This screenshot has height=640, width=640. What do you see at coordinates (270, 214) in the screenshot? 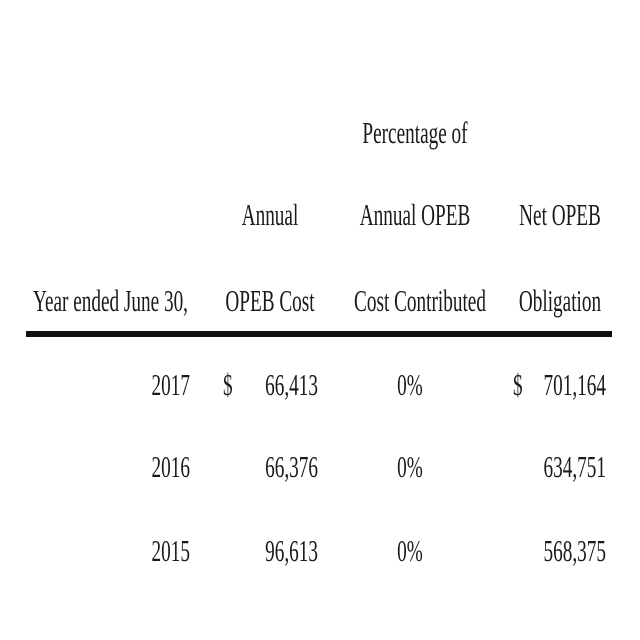
I see `header-annual-cost-line1: Annual` at bounding box center [270, 214].